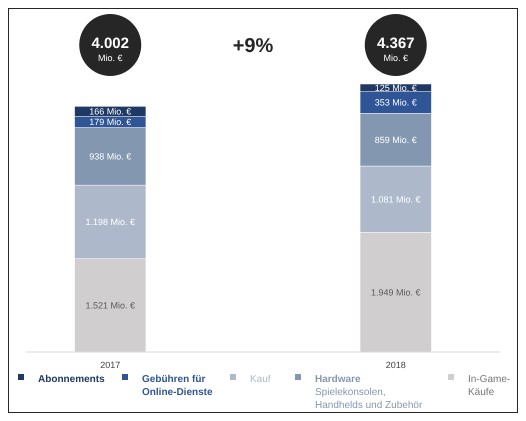 This screenshot has height=421, width=526. I want to click on data-label: 1.081 Mio. €, so click(395, 199).